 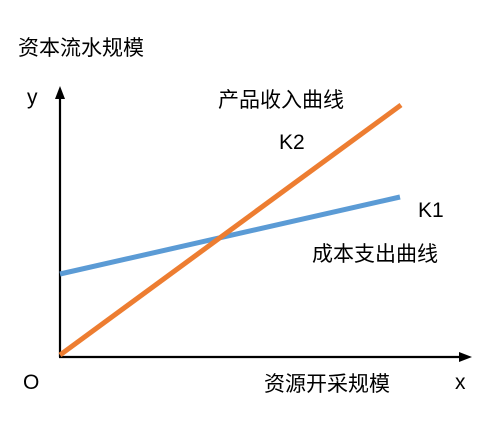 I want to click on revenue-curve-label: 产品收入曲线, so click(x=281, y=100).